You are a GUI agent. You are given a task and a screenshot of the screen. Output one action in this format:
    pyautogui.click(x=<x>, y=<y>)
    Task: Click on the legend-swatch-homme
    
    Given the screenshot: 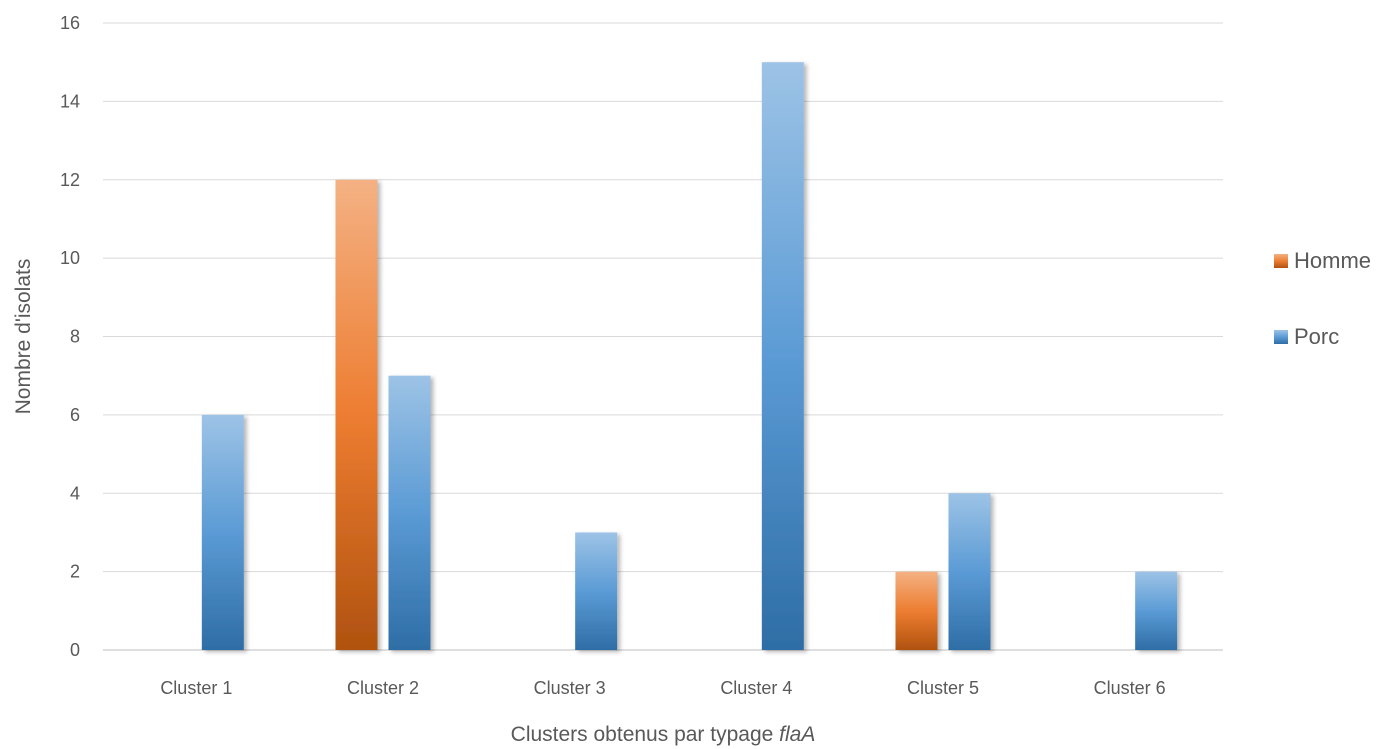 What is the action you would take?
    pyautogui.click(x=1281, y=261)
    